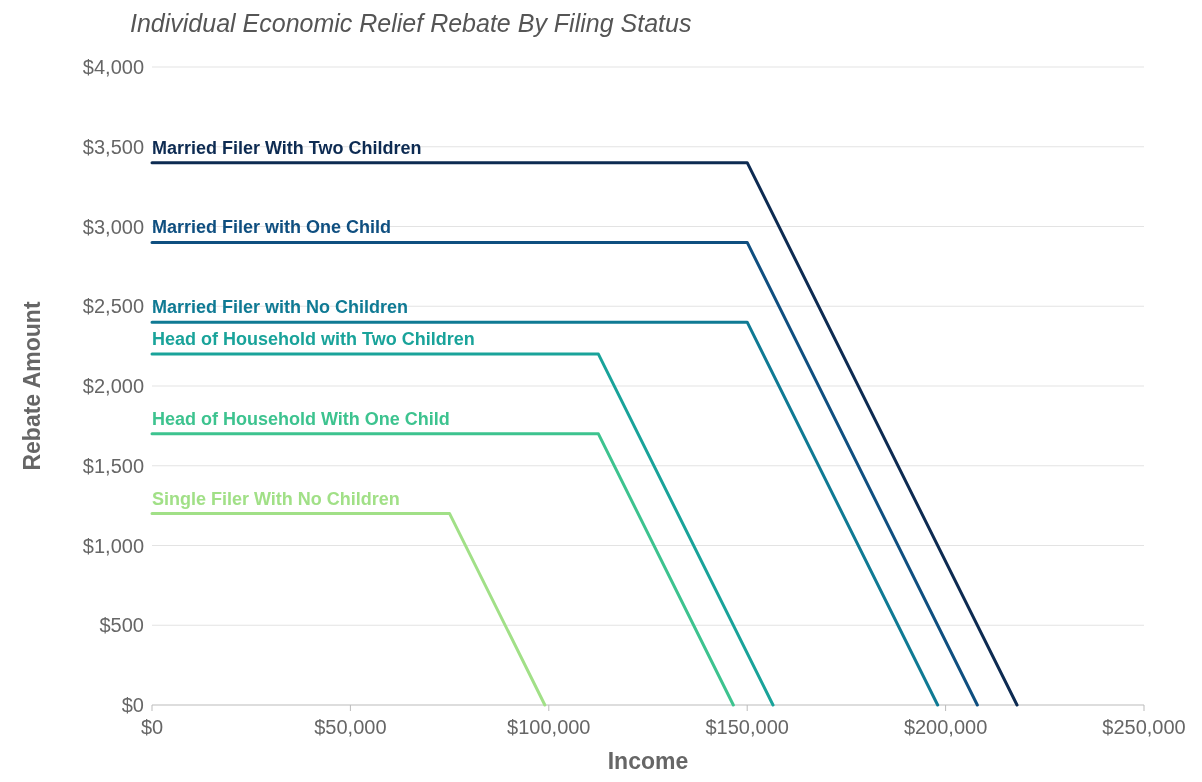 The width and height of the screenshot is (1202, 782). What do you see at coordinates (945, 727) in the screenshot?
I see `x-tick-label: $200,000` at bounding box center [945, 727].